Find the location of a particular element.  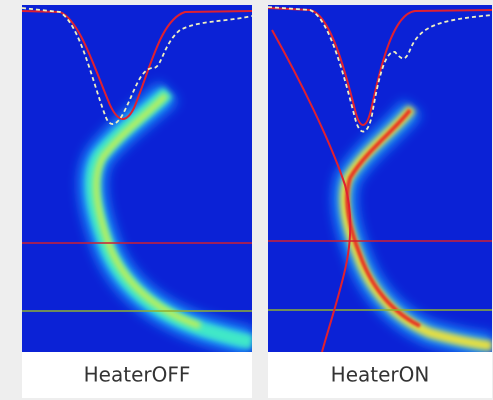

panel-label: HeaterON is located at coordinates (380, 375).